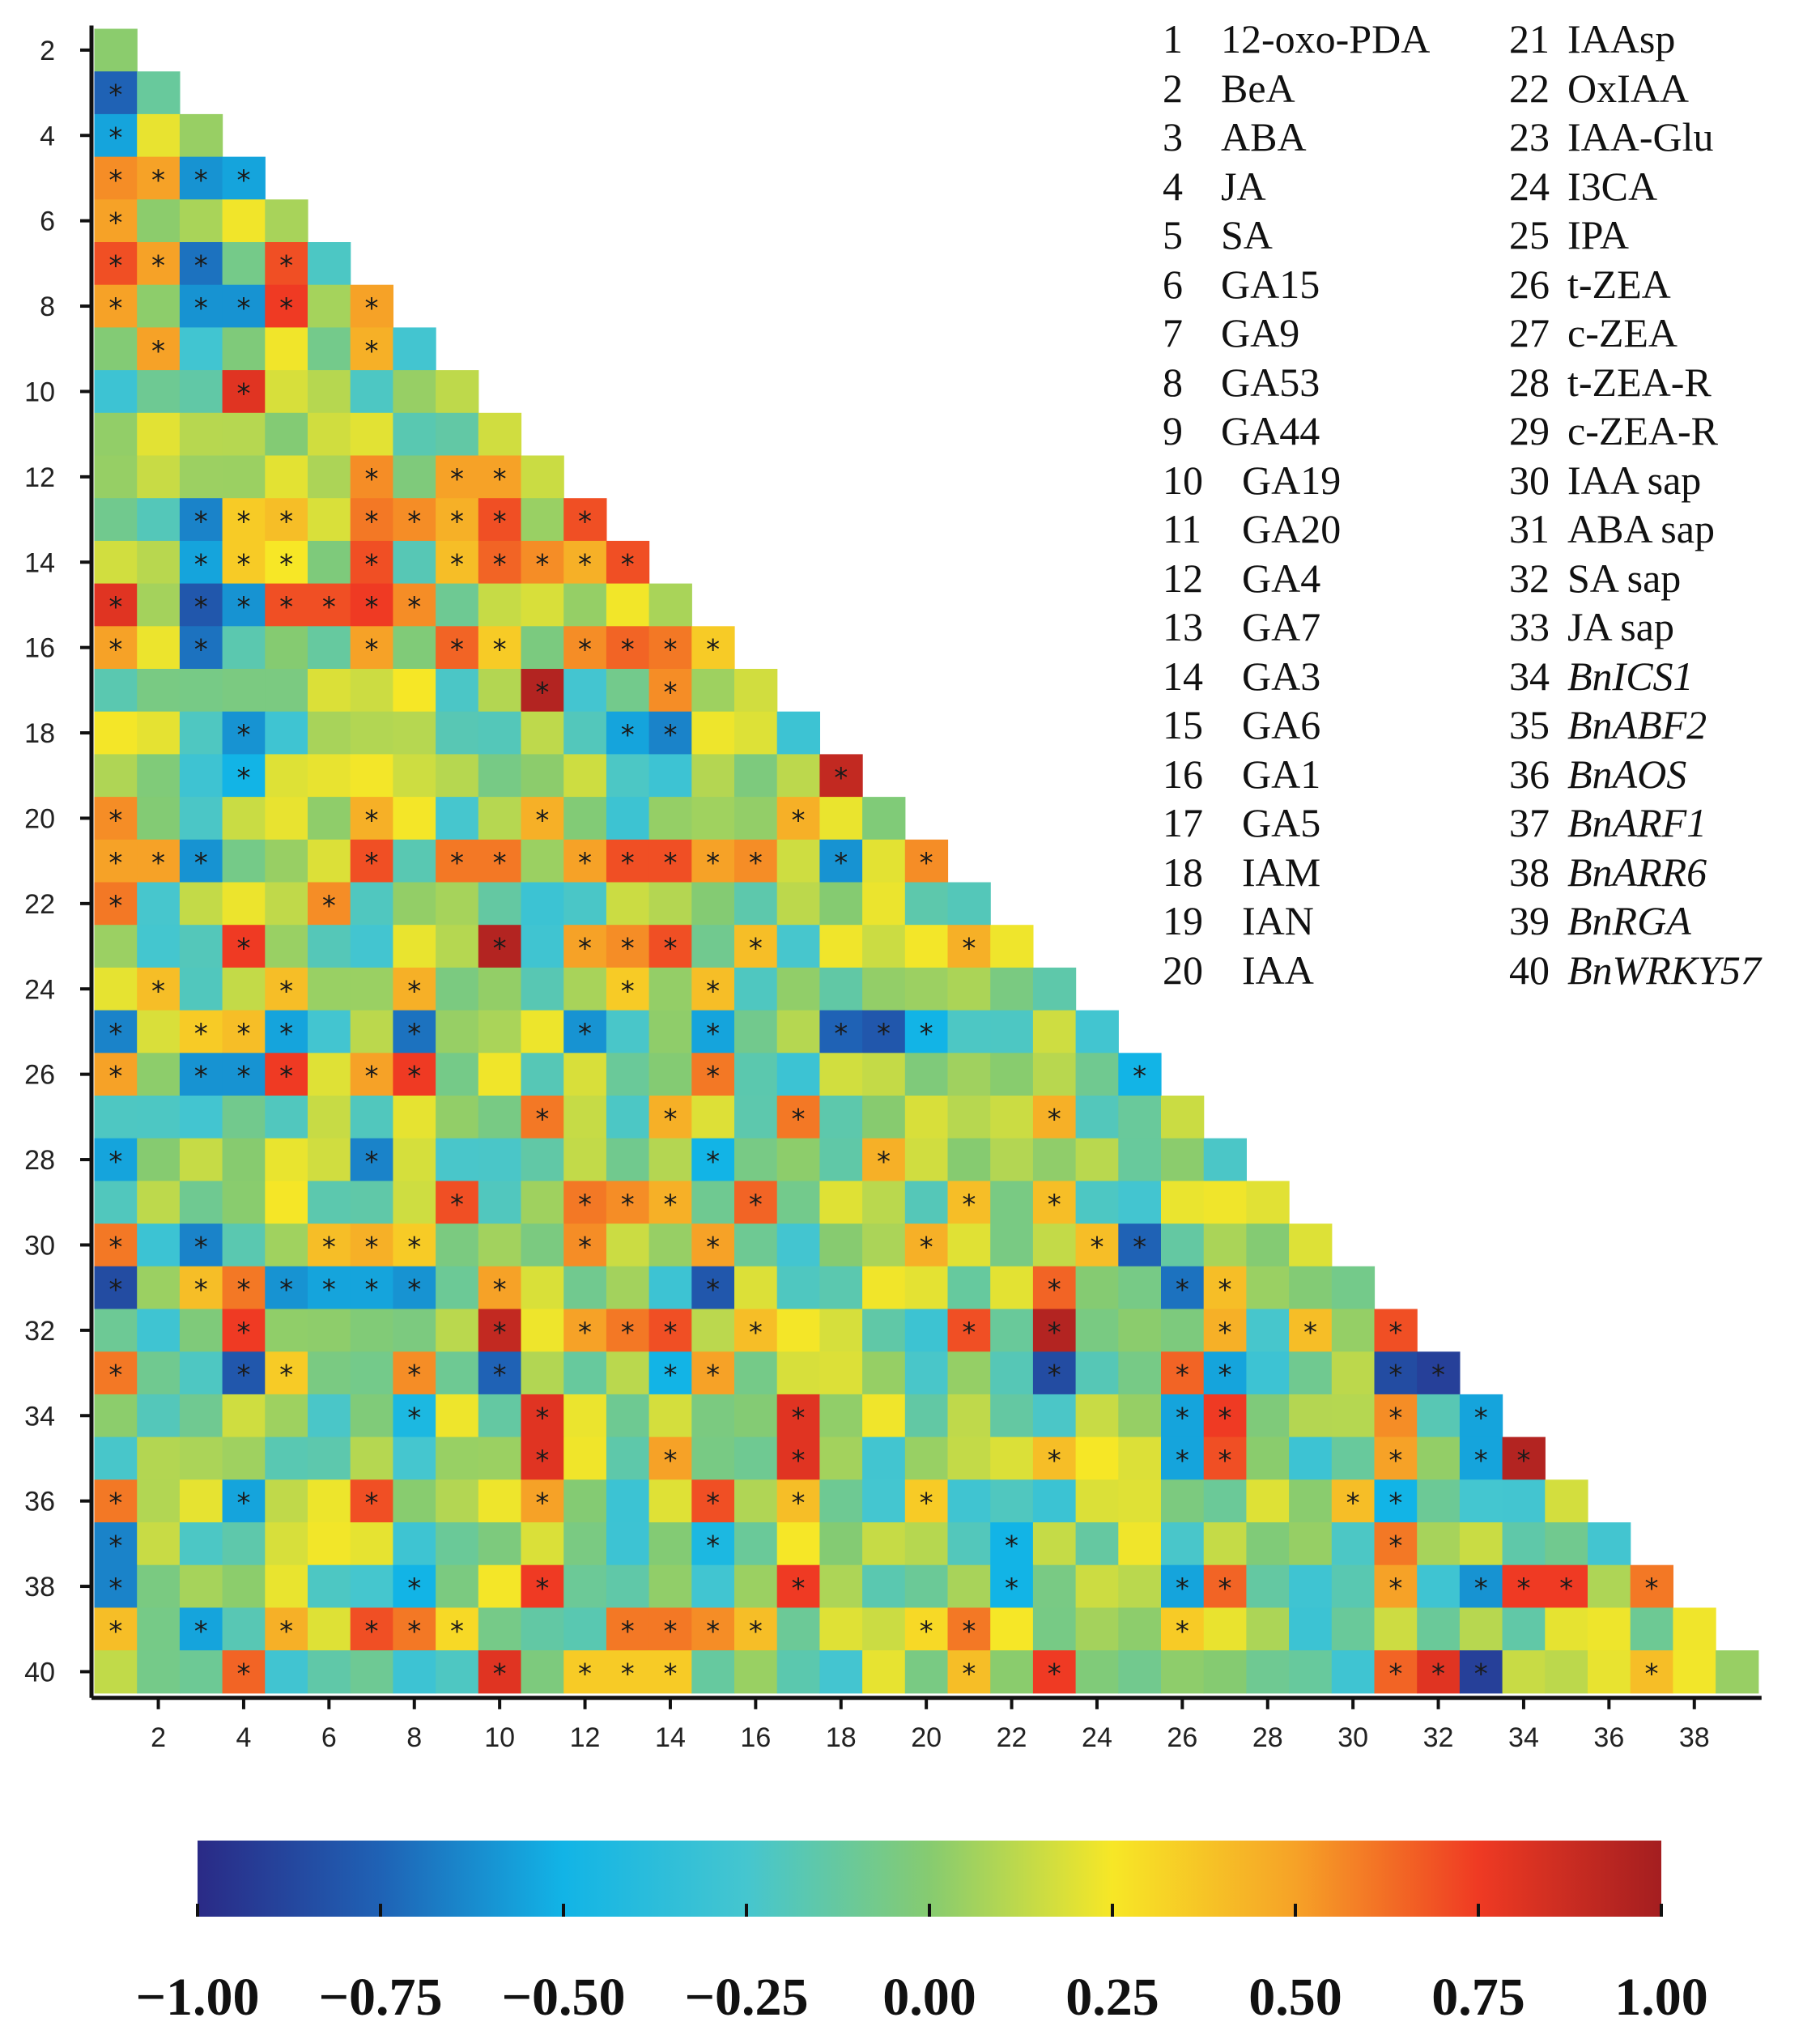  I want to click on legend-number: 33, so click(1529, 627).